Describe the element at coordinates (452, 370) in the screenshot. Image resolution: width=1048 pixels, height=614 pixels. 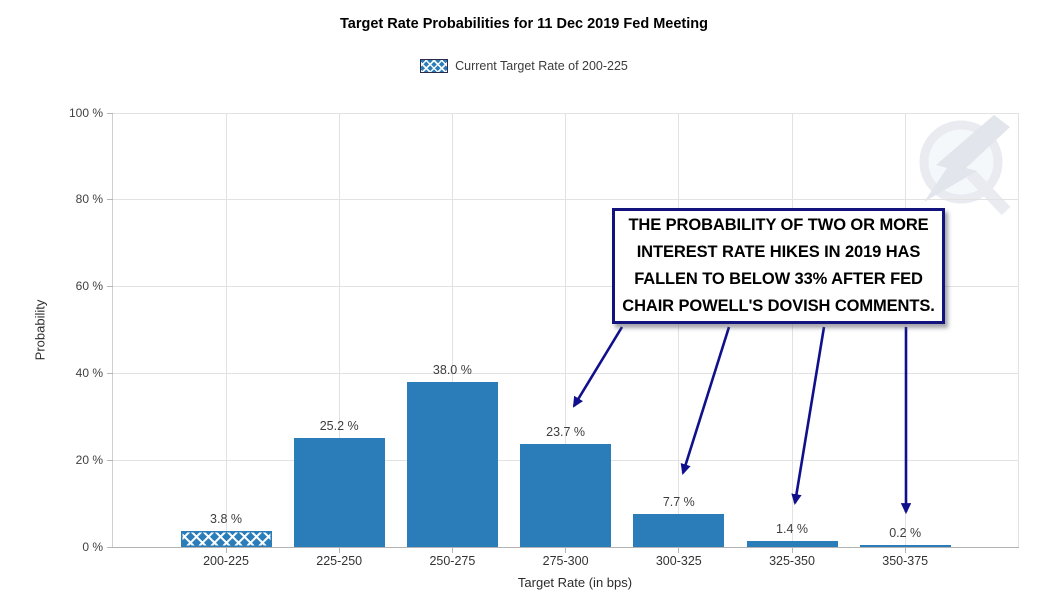
I see `bar-value-label: 38.0 %` at that location.